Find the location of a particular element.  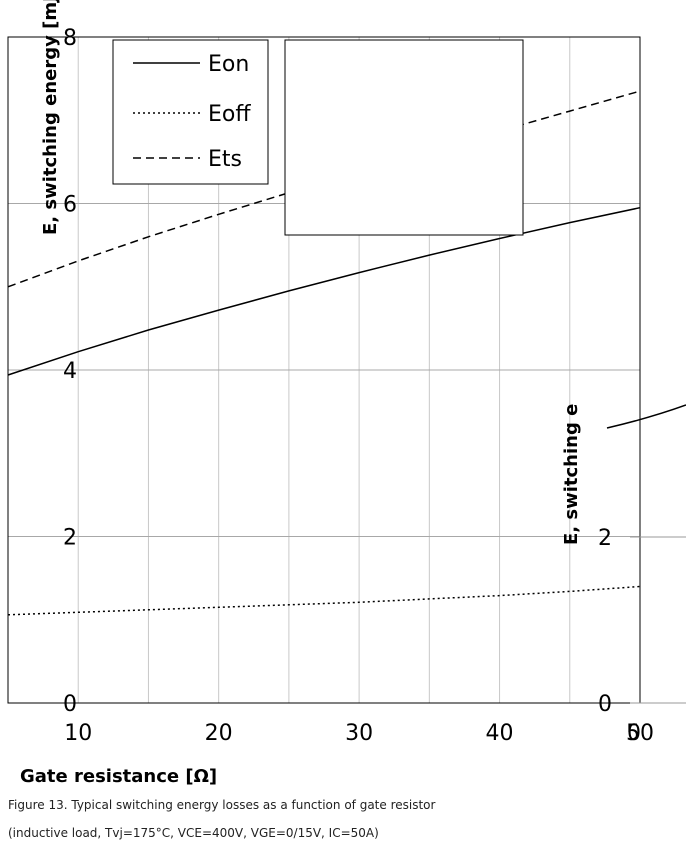

legend-label-ets: Ets is located at coordinates (225, 159).